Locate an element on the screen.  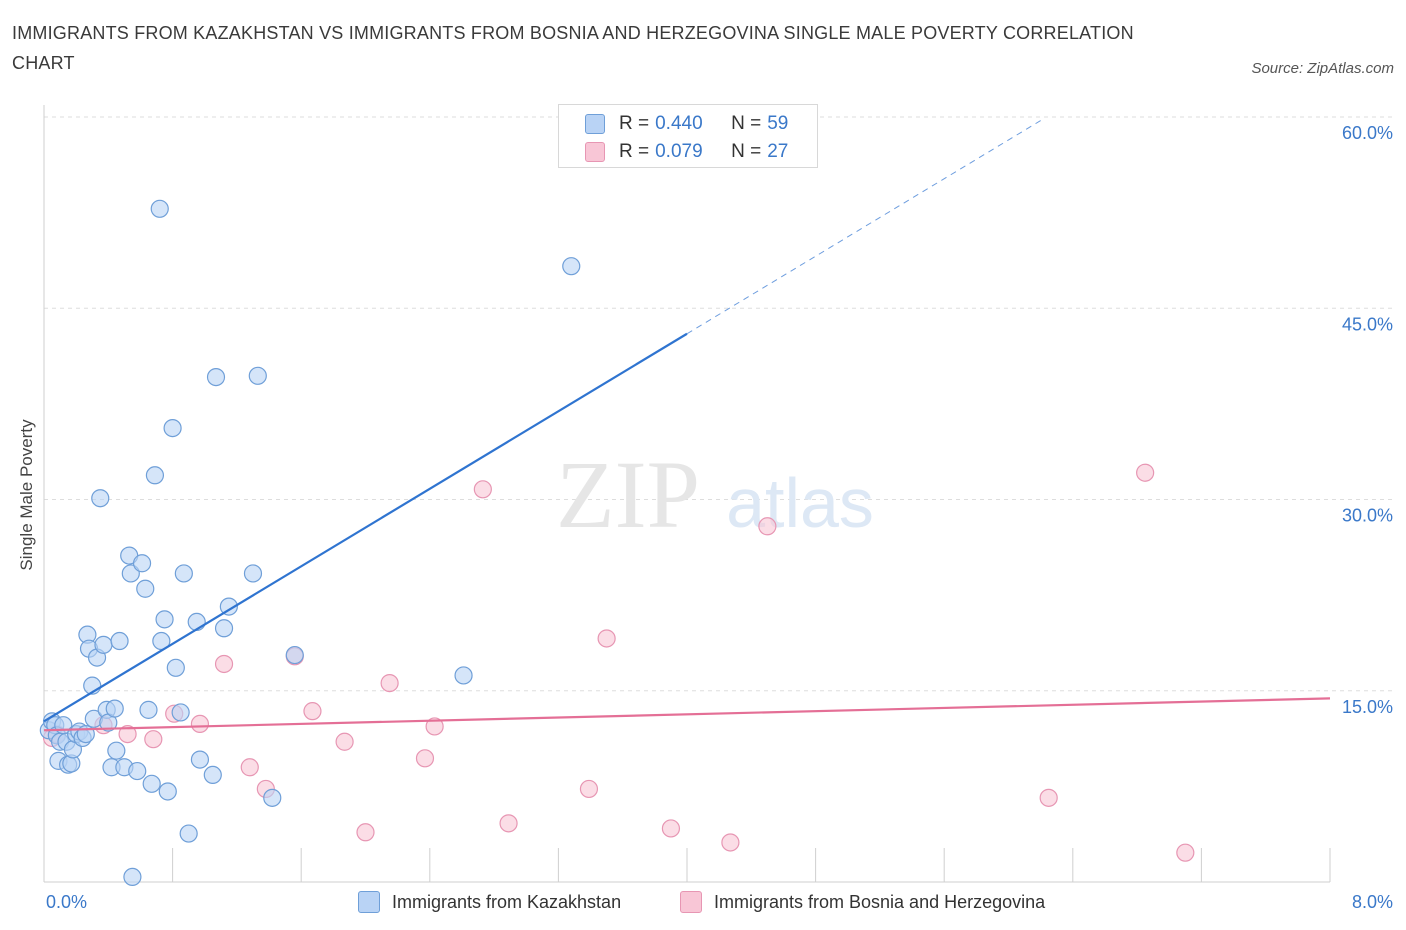
y-tick-label: 15.0% is located at coordinates (1367, 707).